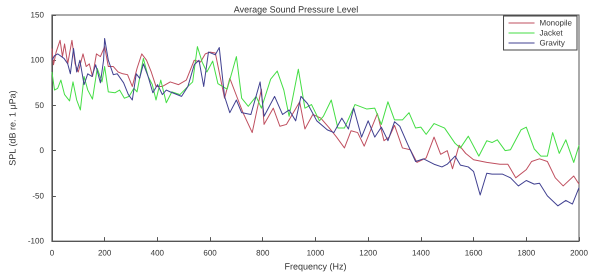 This screenshot has height=276, width=592. I want to click on legend-label: Monopile, so click(556, 23).